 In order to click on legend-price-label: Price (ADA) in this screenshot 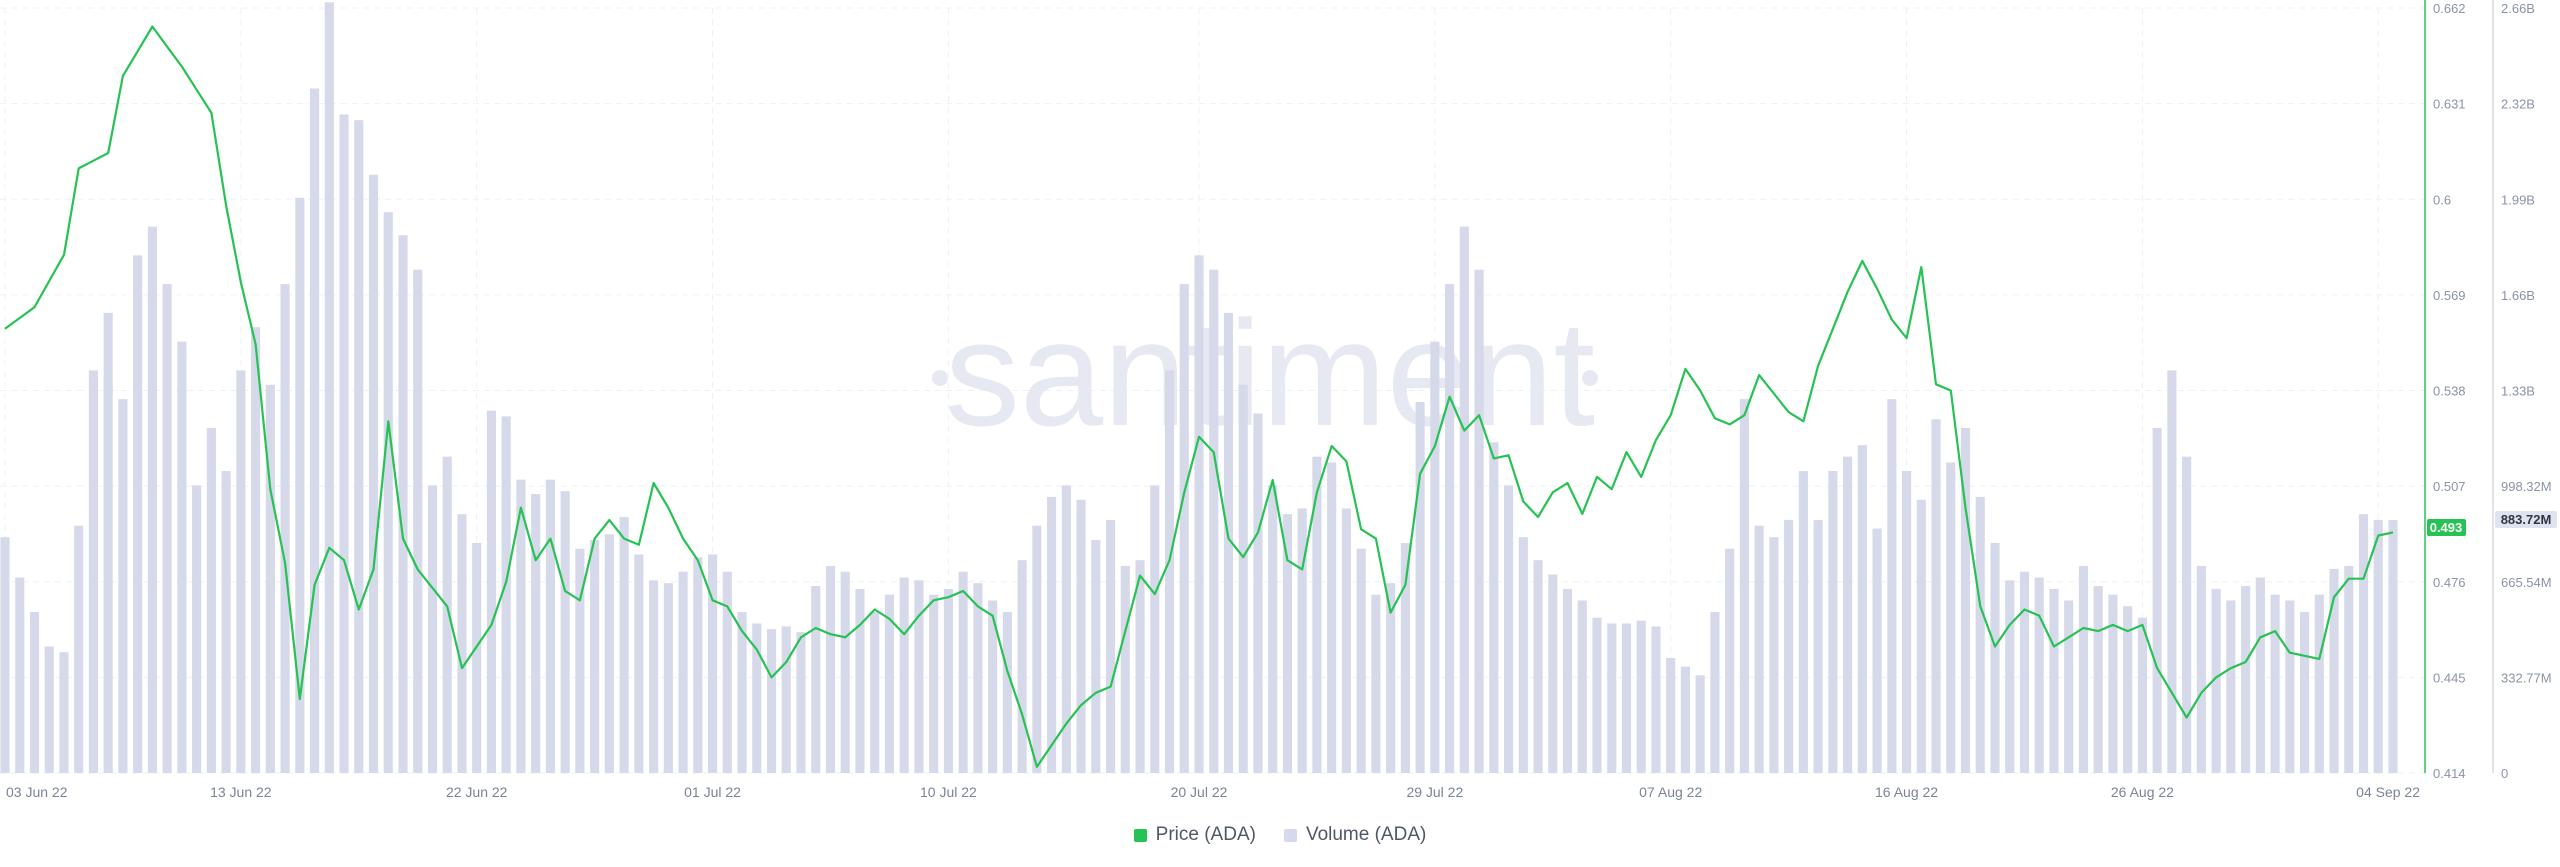, I will do `click(1205, 834)`.